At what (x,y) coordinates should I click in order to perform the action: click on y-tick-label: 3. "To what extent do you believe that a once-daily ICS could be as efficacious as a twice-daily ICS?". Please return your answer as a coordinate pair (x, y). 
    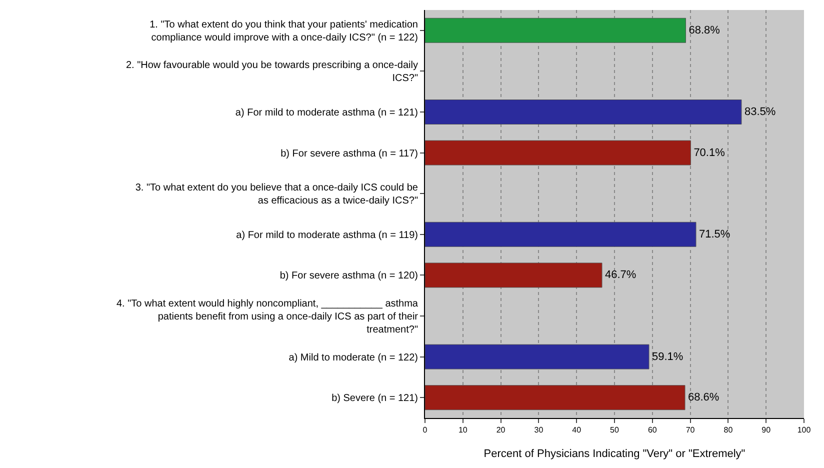
    Looking at the image, I should click on (276, 194).